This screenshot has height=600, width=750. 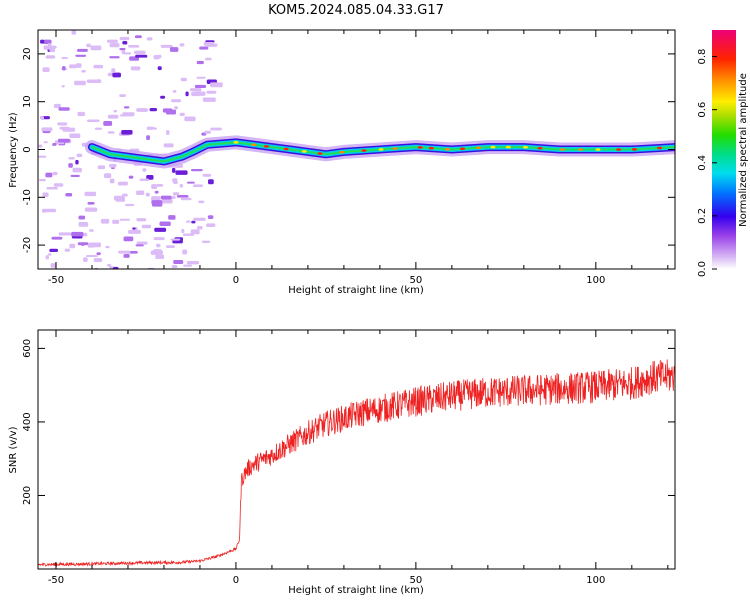 What do you see at coordinates (56, 280) in the screenshot?
I see `spectrogram-xtick-label: -50` at bounding box center [56, 280].